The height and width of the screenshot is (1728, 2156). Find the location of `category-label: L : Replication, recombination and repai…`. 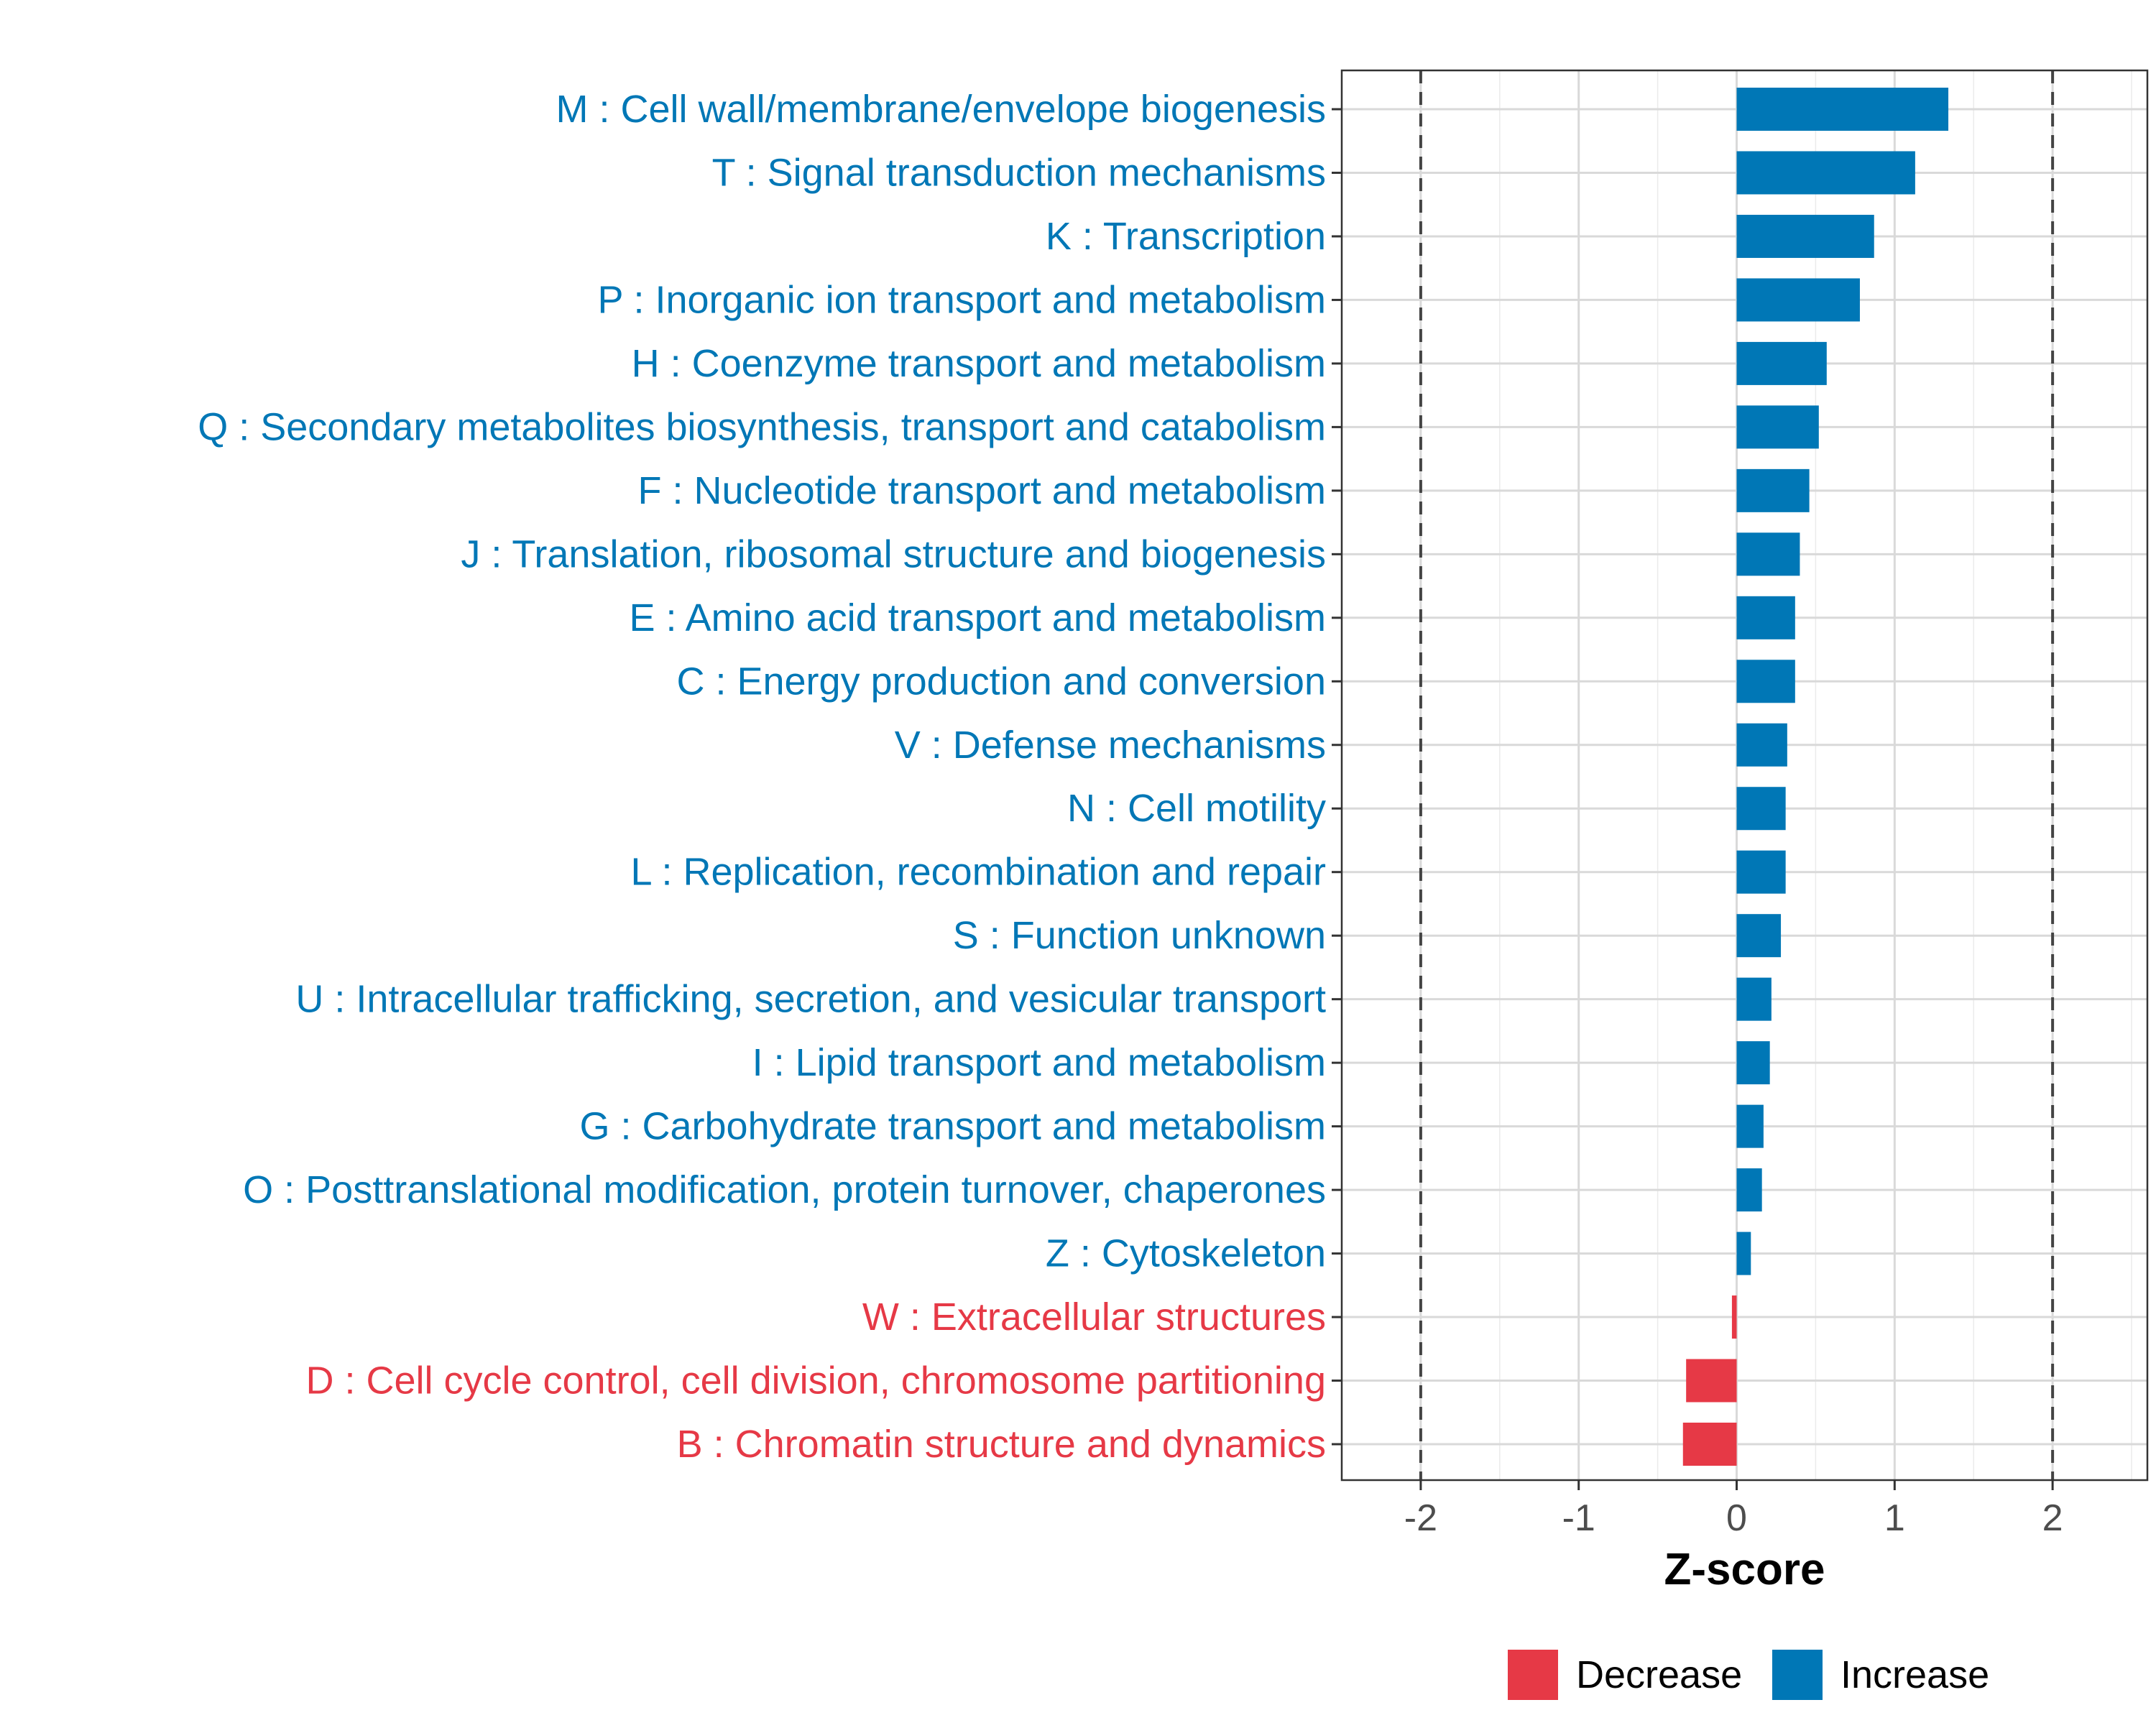

category-label: L : Replication, recombination and repai… is located at coordinates (978, 873).